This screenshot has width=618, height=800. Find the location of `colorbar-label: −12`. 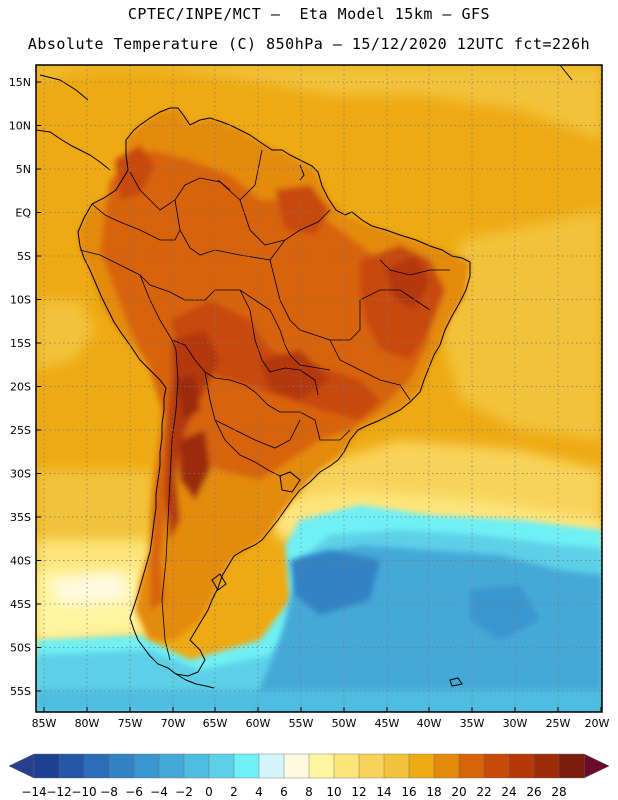

colorbar-label: −12 is located at coordinates (58, 792).